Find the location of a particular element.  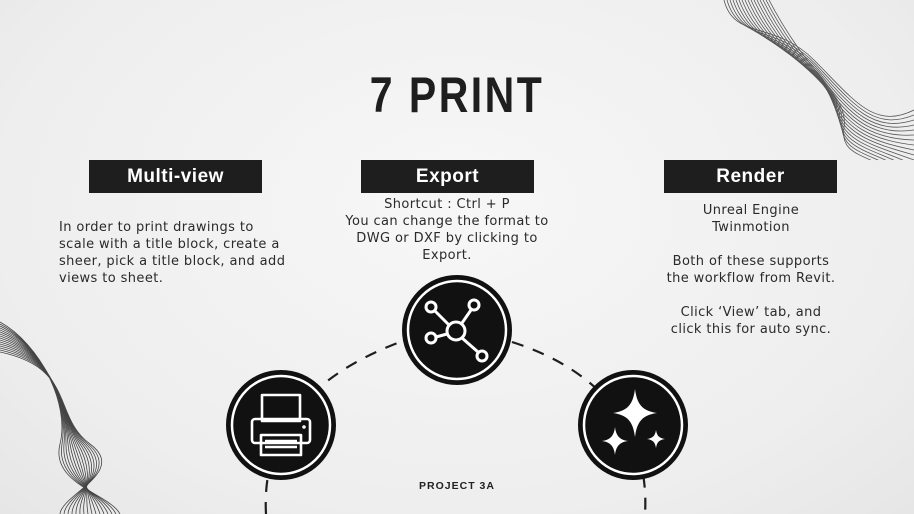

project-footer: PROJECT 3A is located at coordinates (457, 486).